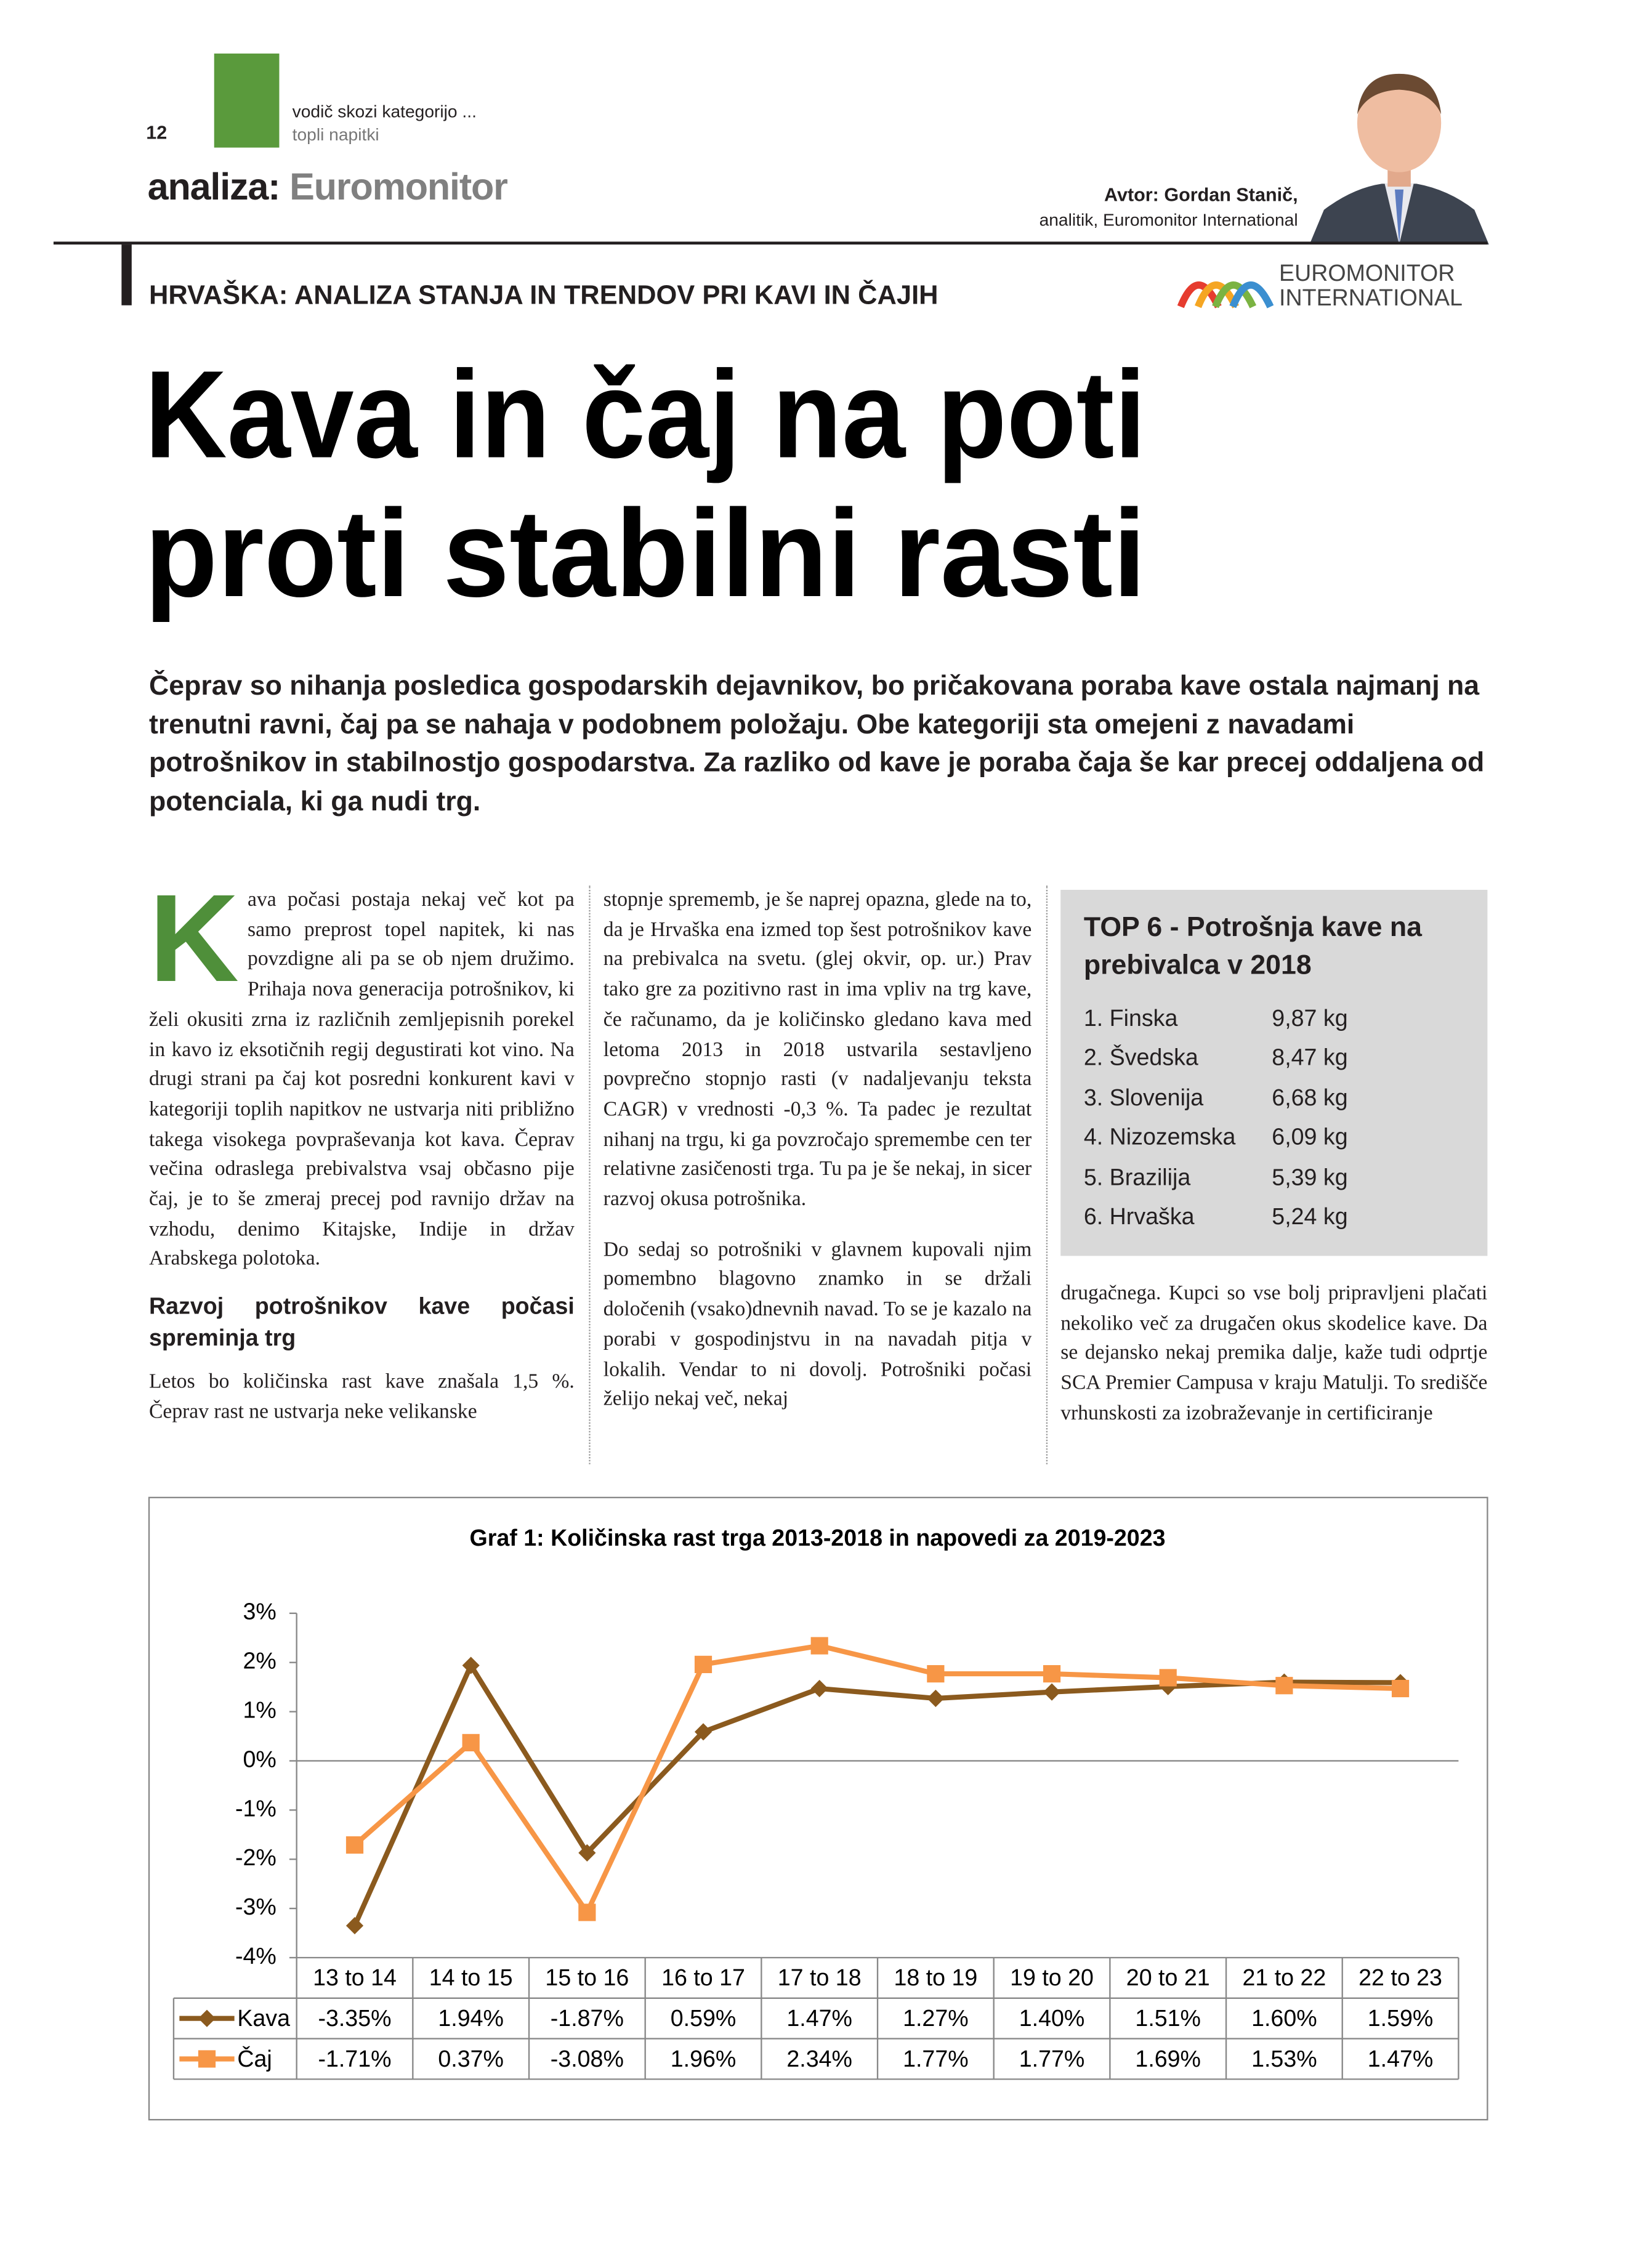  What do you see at coordinates (1130, 1019) in the screenshot?
I see `box-cell: 1. Finska` at bounding box center [1130, 1019].